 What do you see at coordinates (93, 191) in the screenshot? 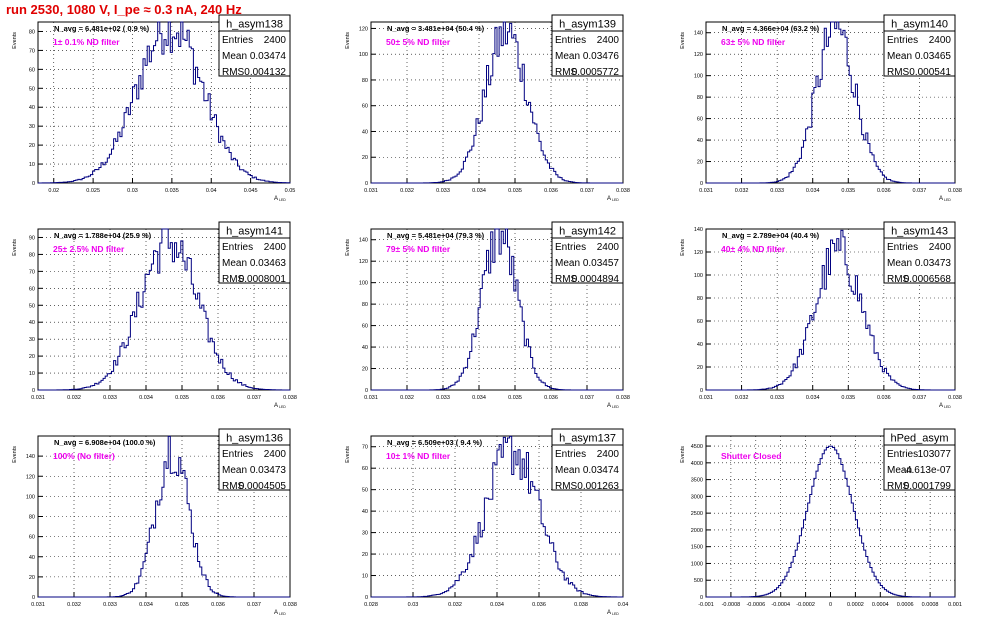
I see `x-tick-label: 0.025` at bounding box center [93, 191].